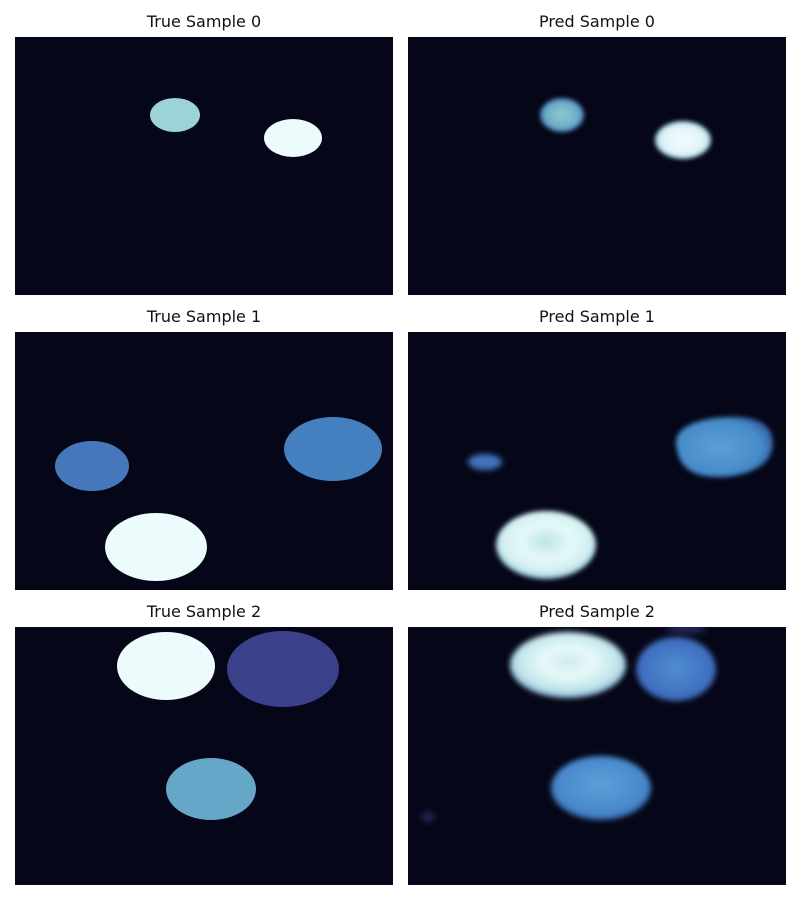 This screenshot has width=800, height=900. What do you see at coordinates (428, 817) in the screenshot?
I see `blob-faint-left-pred` at bounding box center [428, 817].